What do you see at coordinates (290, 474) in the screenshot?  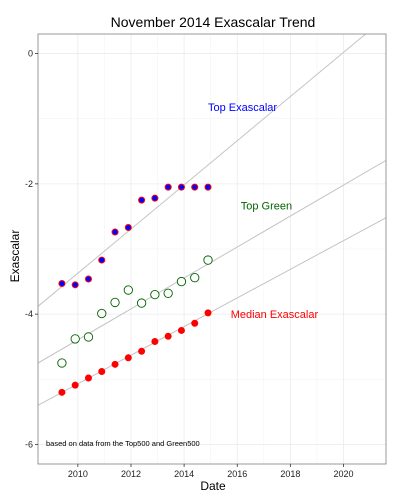 I see `x-tick-label: 2018` at bounding box center [290, 474].